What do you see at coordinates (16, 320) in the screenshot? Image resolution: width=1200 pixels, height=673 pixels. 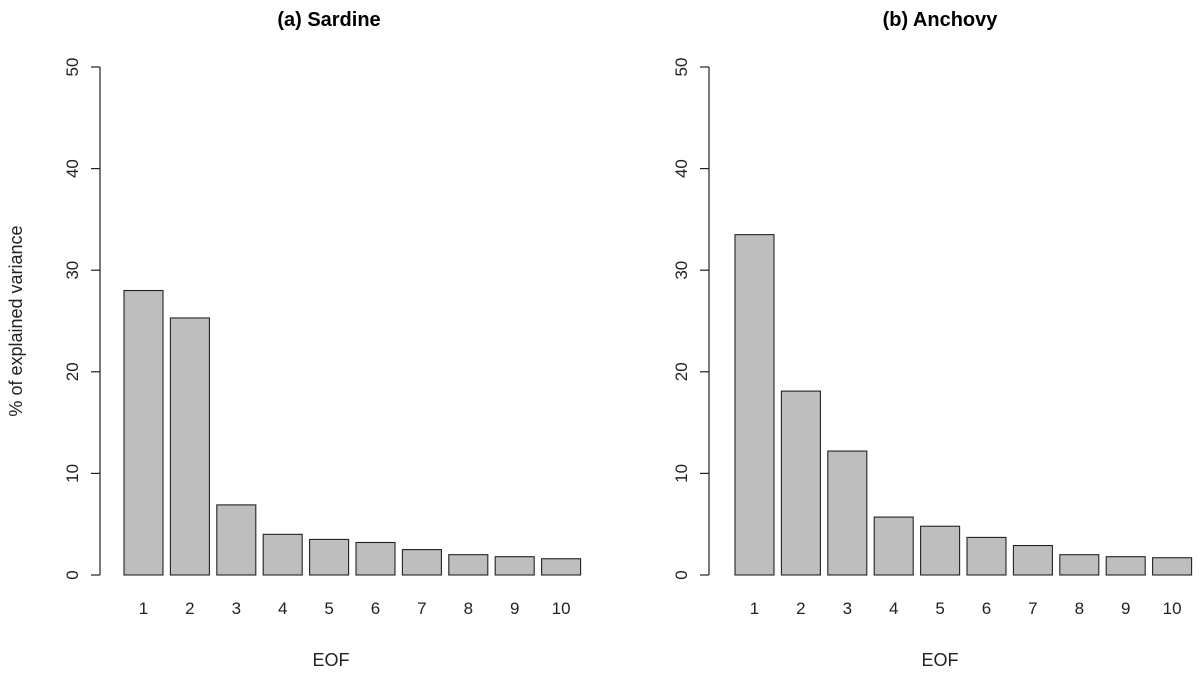 I see `y-axis-title: % of explained variance` at bounding box center [16, 320].